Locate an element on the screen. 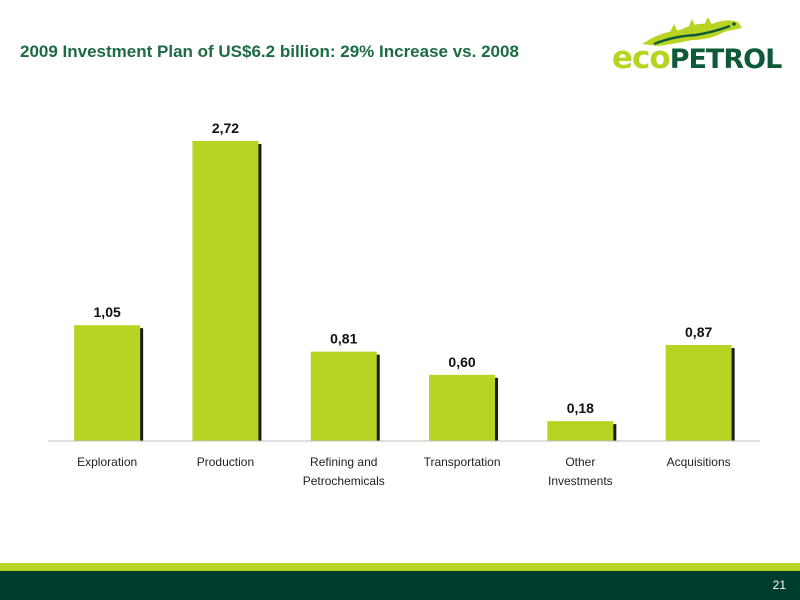 This screenshot has height=600, width=800. category-label: Exploration is located at coordinates (107, 462).